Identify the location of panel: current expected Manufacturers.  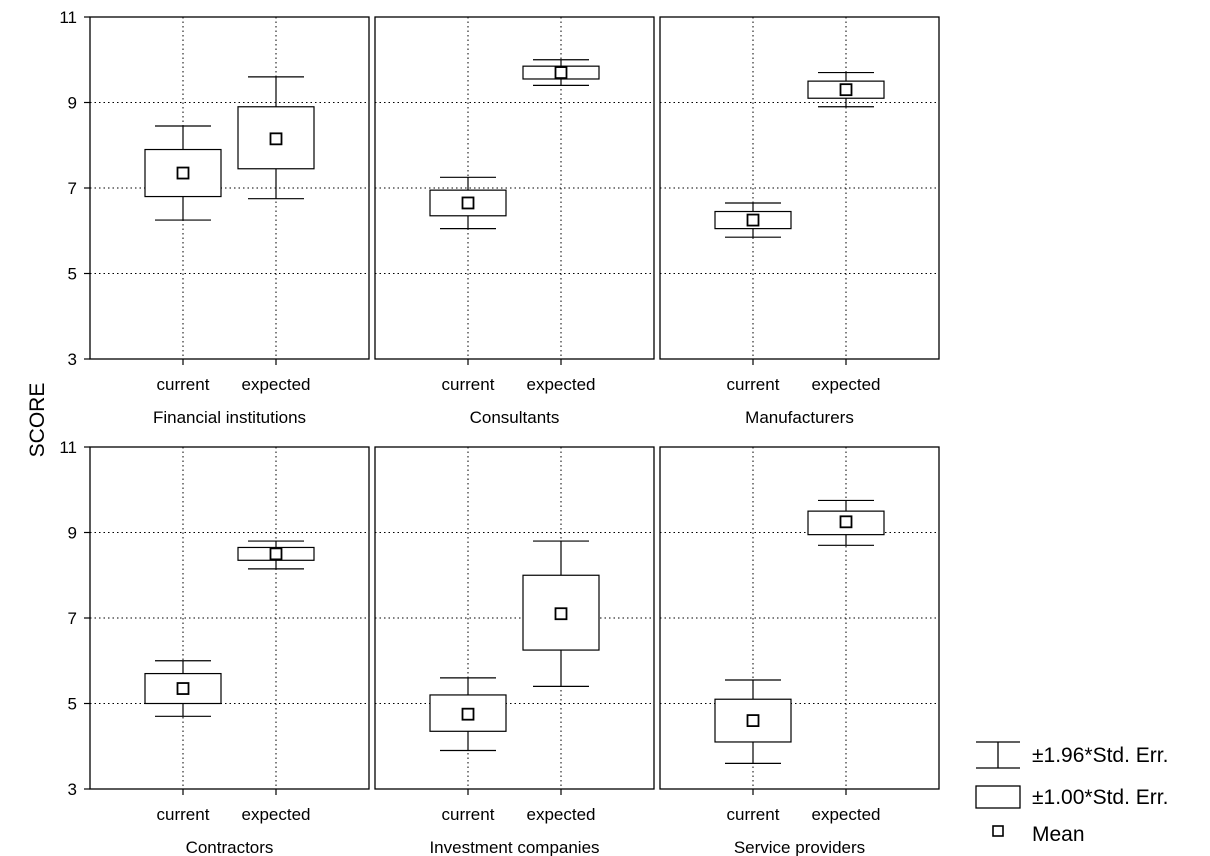
(799, 221).